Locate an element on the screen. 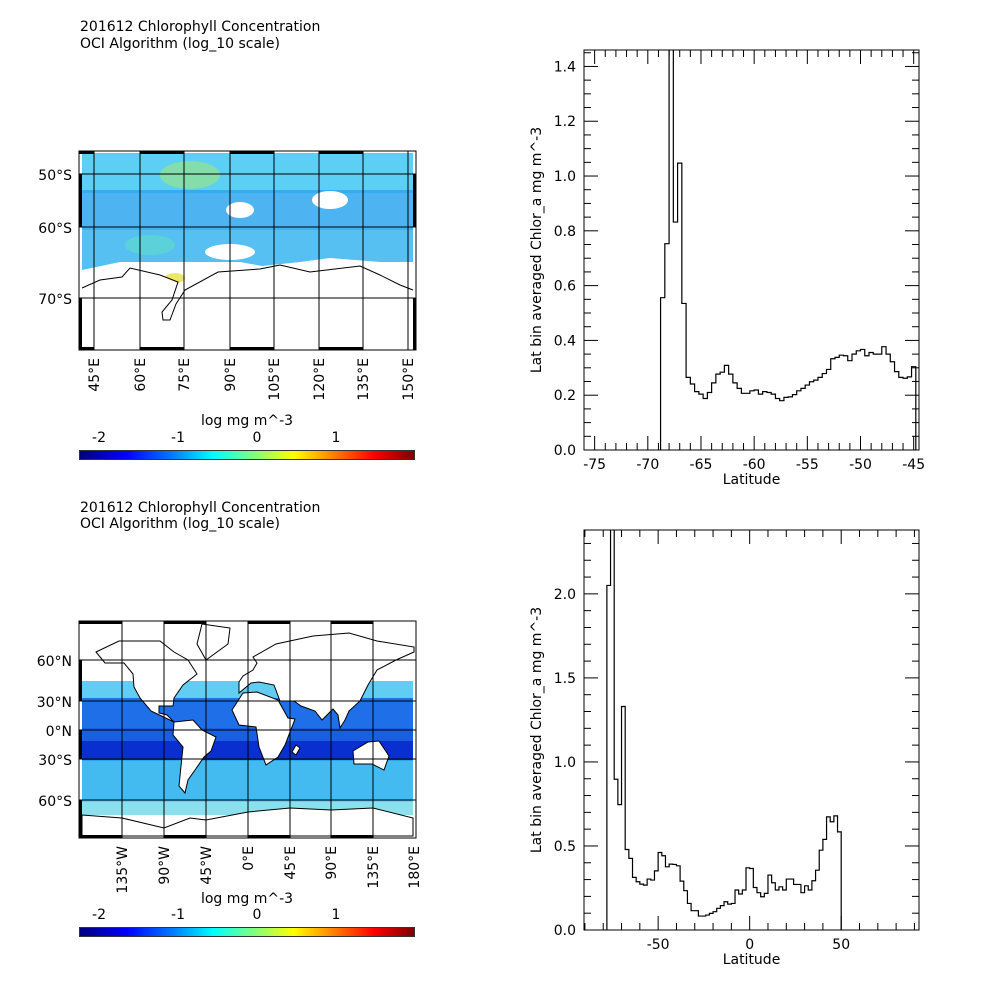 Image resolution: width=1000 pixels, height=1000 pixels. map-title-top-line1: 201612 Chlorophyll Concentration is located at coordinates (200, 27).